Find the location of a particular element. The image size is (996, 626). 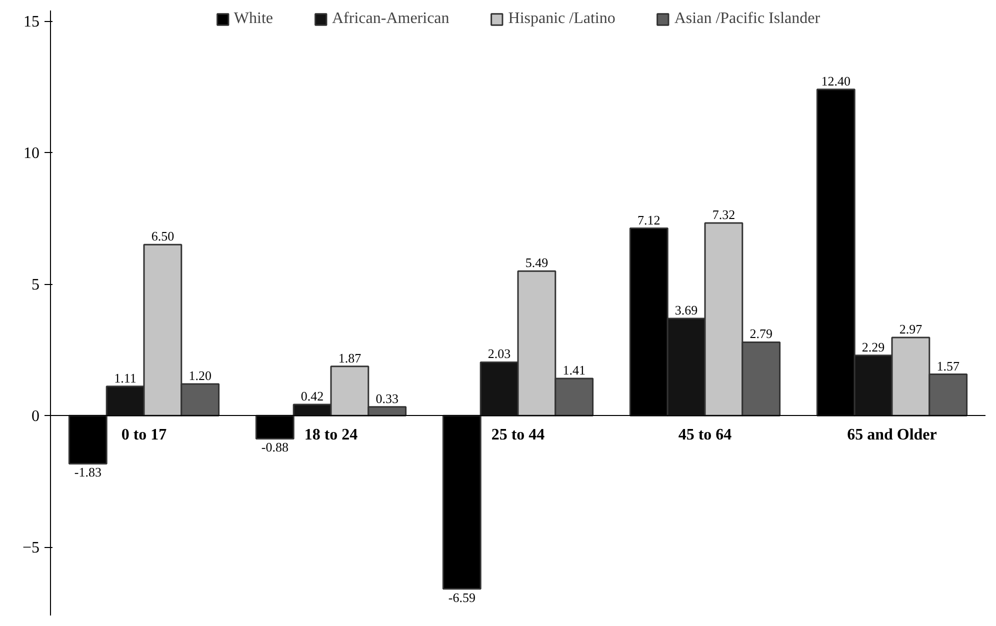

y-tick-label: 15 is located at coordinates (32, 22).